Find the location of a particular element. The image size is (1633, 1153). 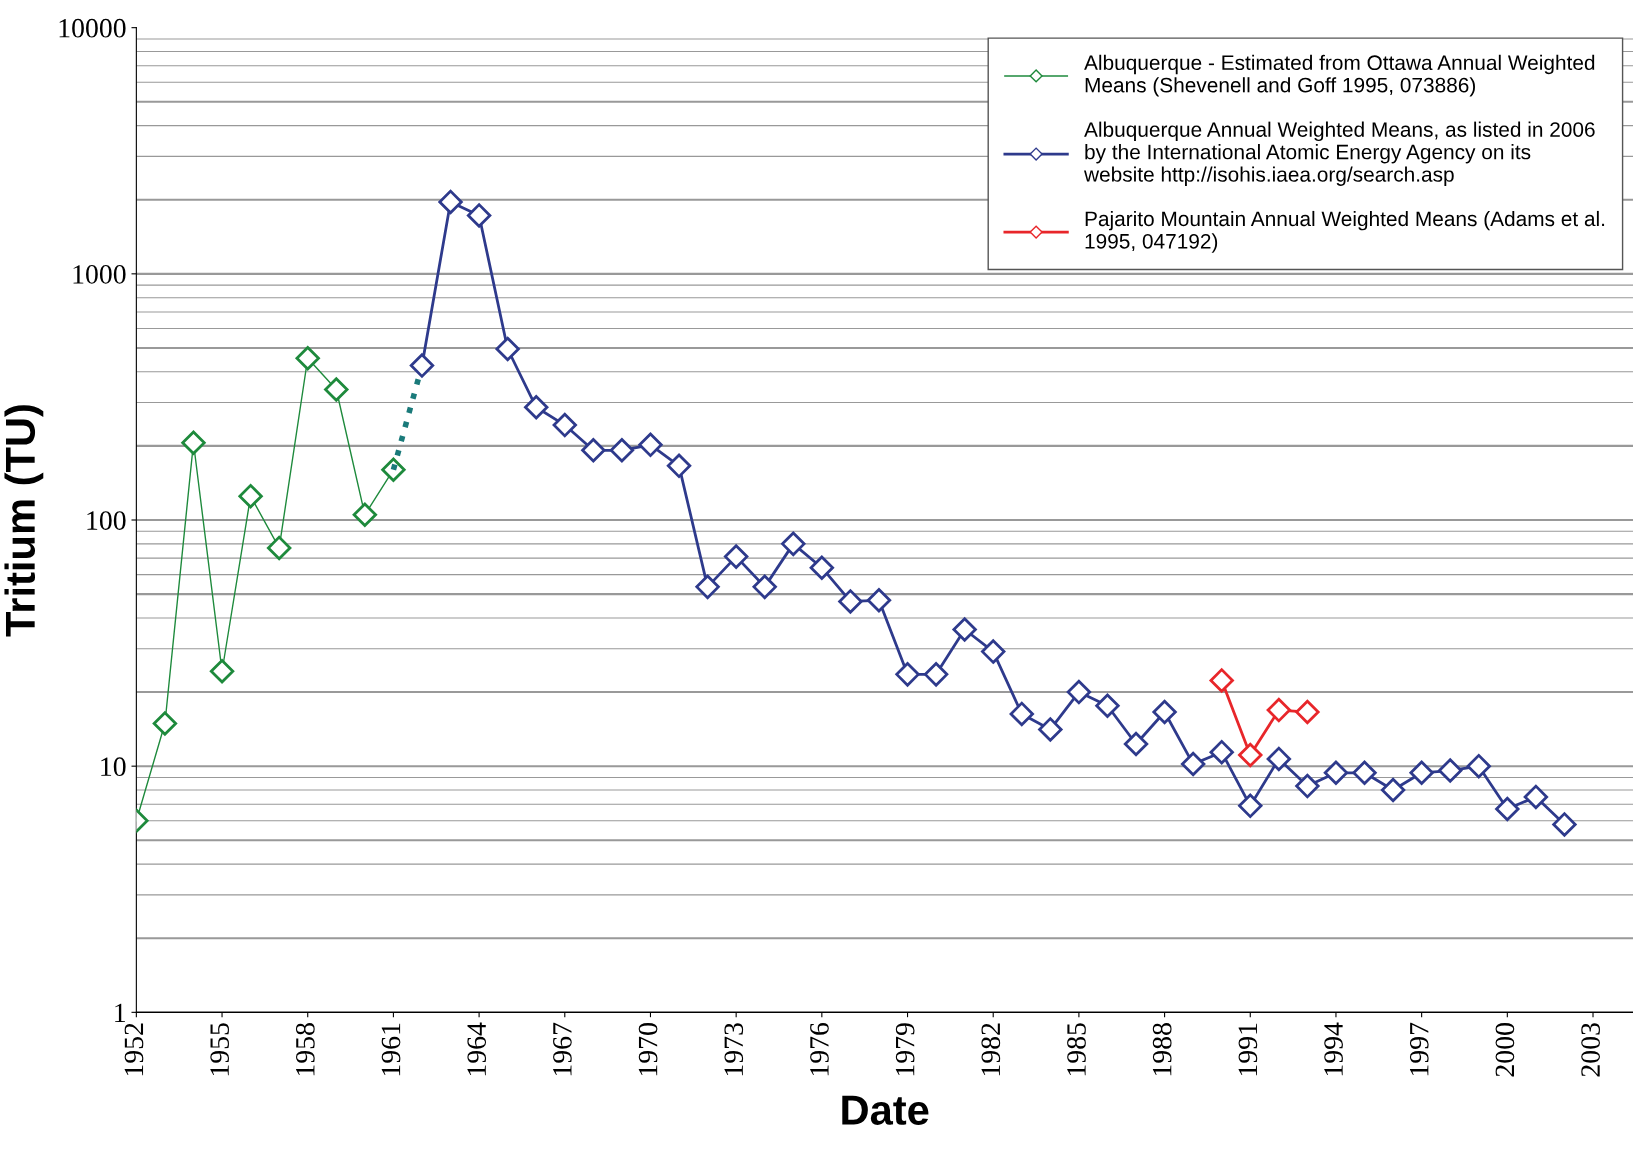

x-tick-label: 1973 is located at coordinates (734, 1049).